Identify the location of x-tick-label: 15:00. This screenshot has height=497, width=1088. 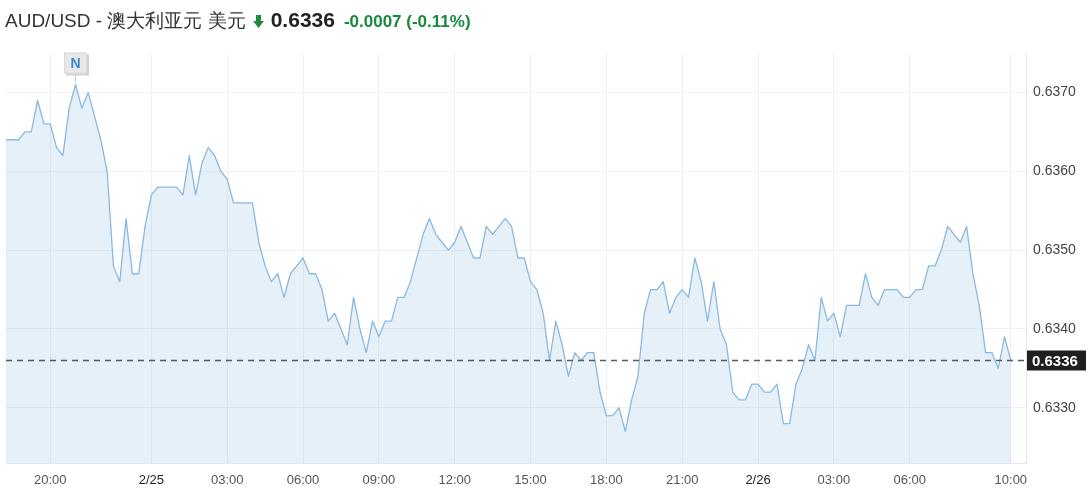
(530, 480).